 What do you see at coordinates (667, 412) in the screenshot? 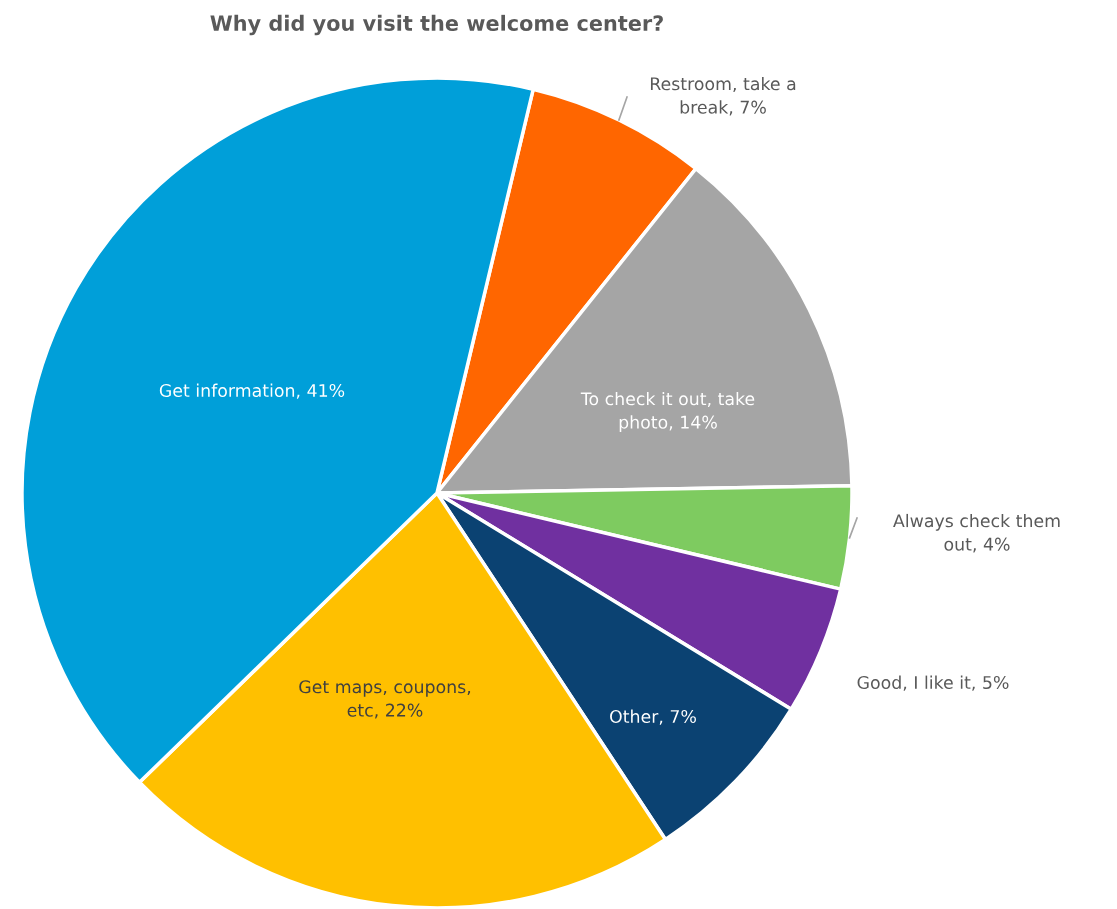
I see `slice-label: To check it out, take photo, 14%` at bounding box center [667, 412].